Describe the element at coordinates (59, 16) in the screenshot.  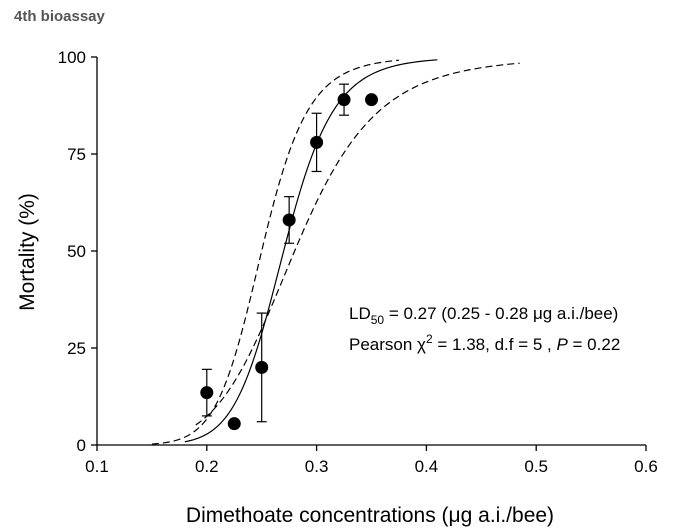
I see `figure-heading: 4th bioassay` at that location.